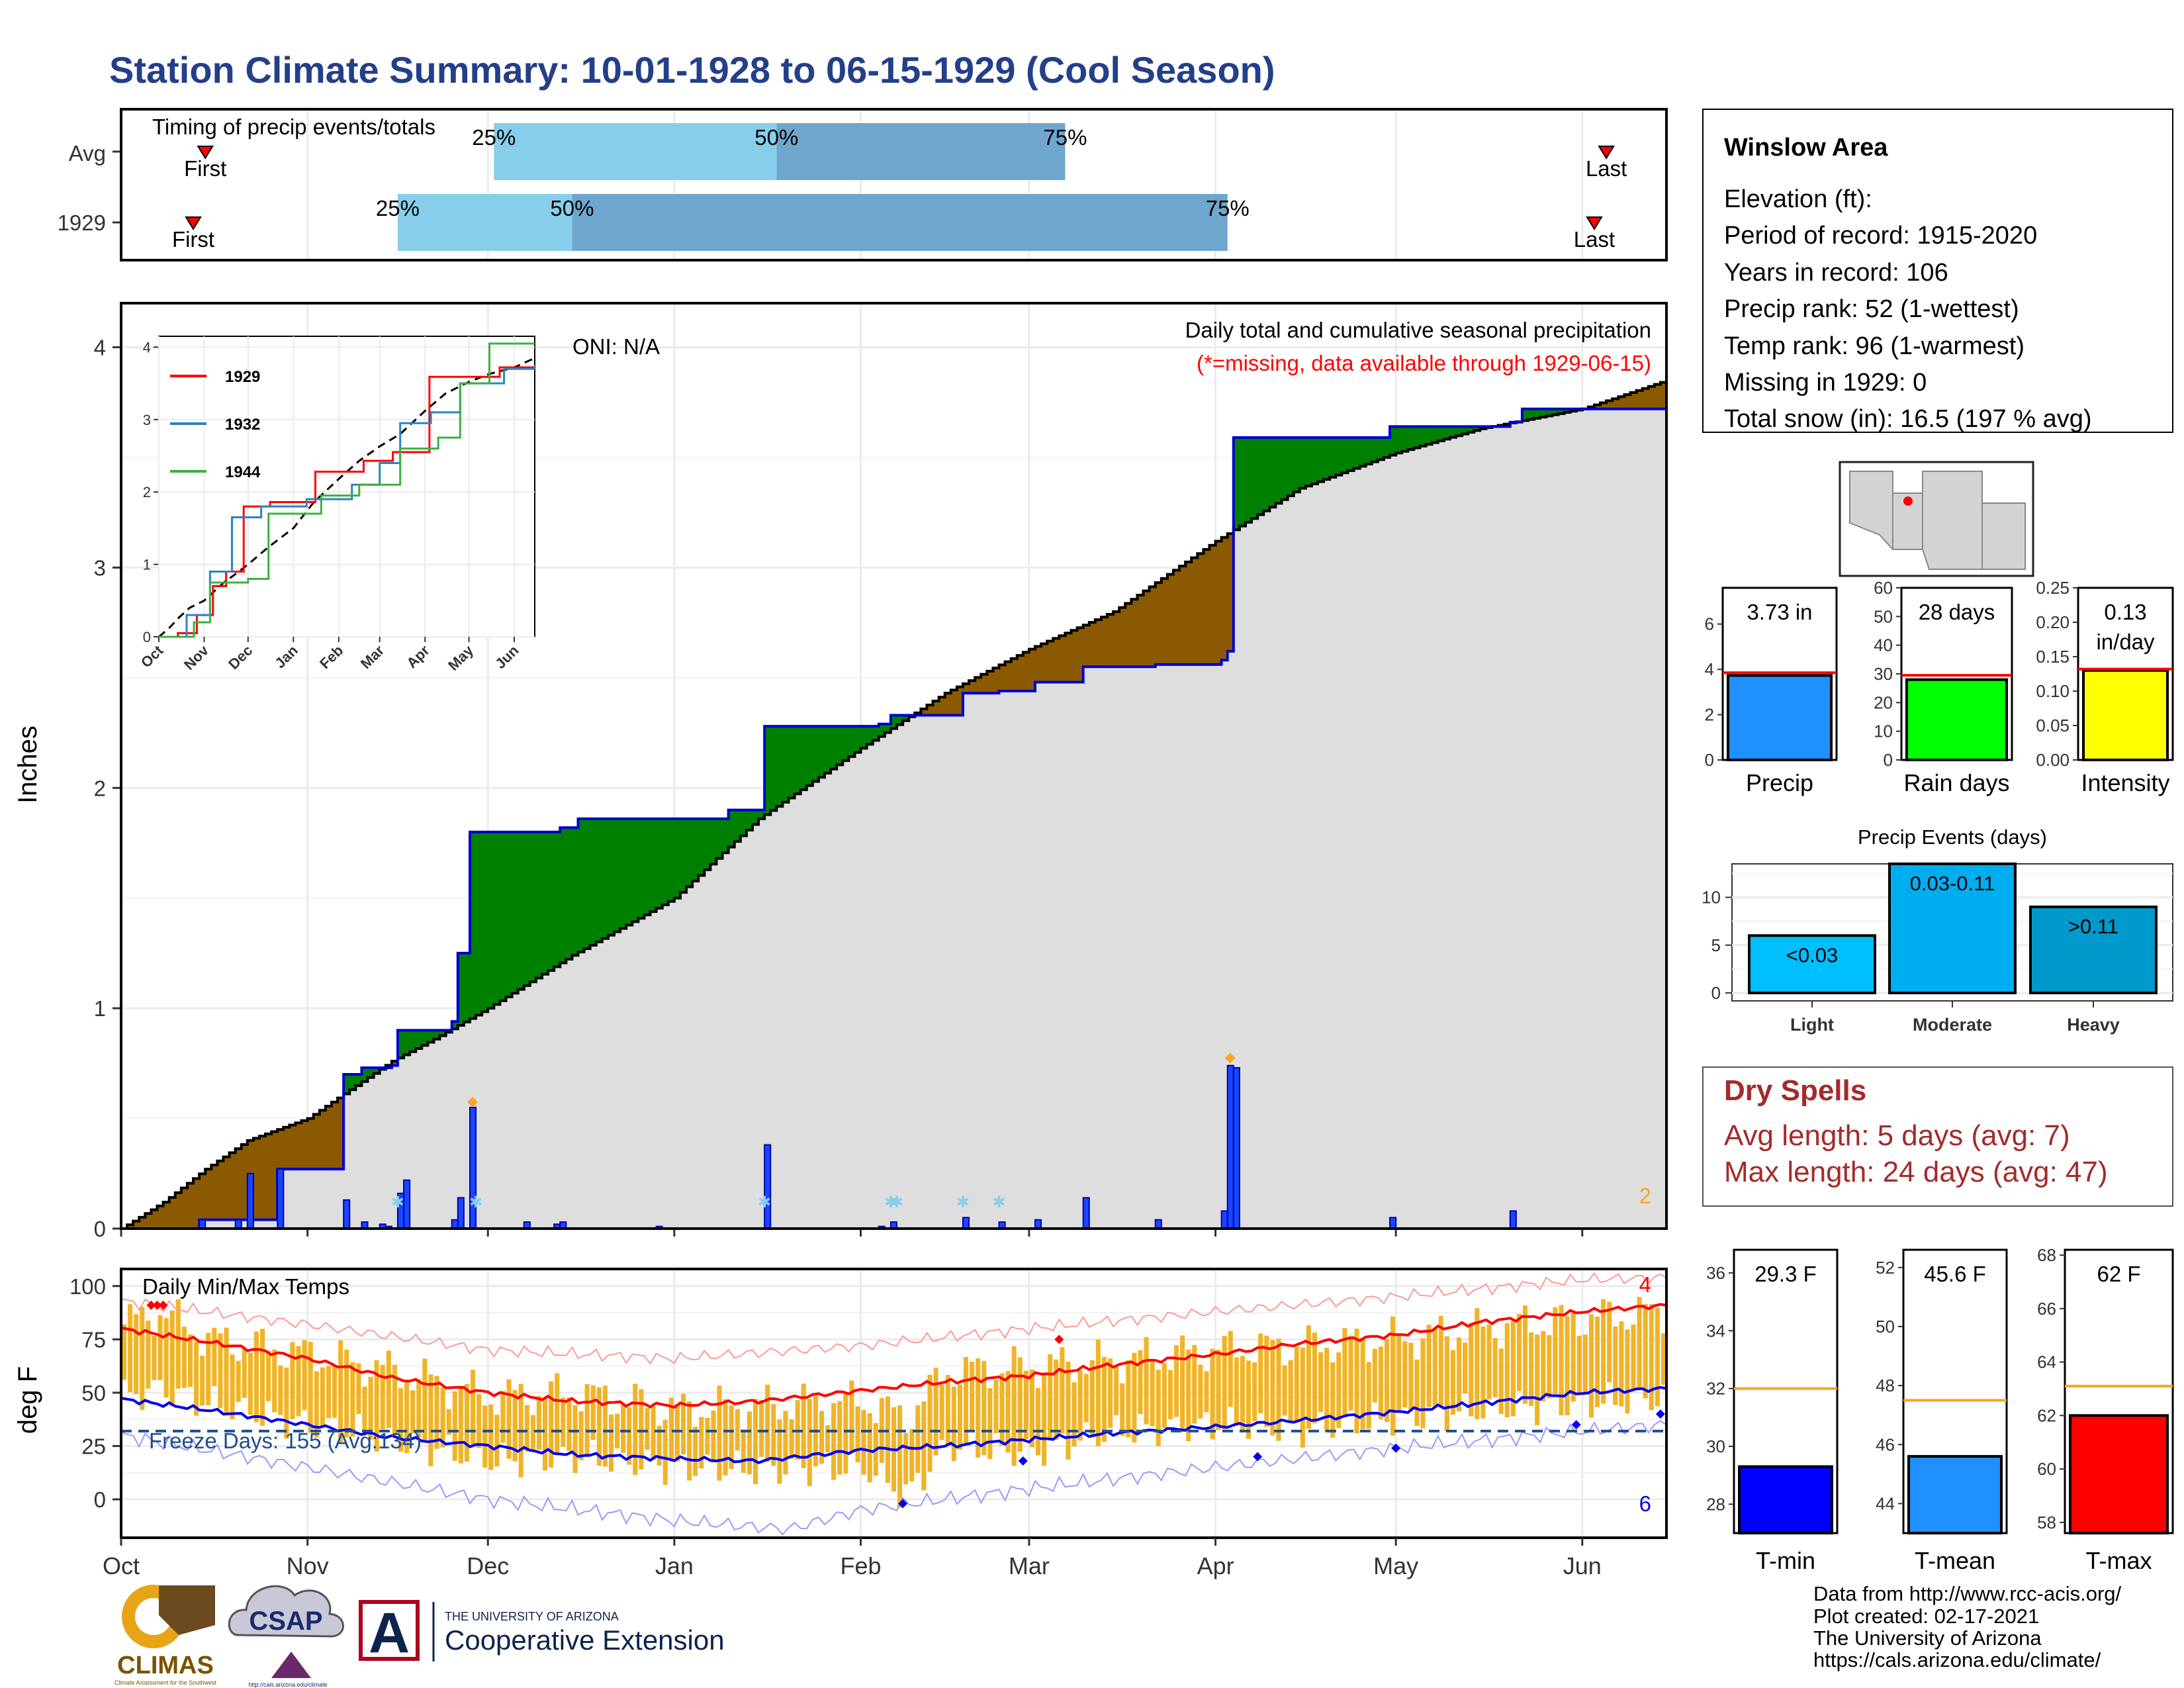 This screenshot has height=1688, width=2184. I want to click on panel-value-bar, so click(2125, 715).